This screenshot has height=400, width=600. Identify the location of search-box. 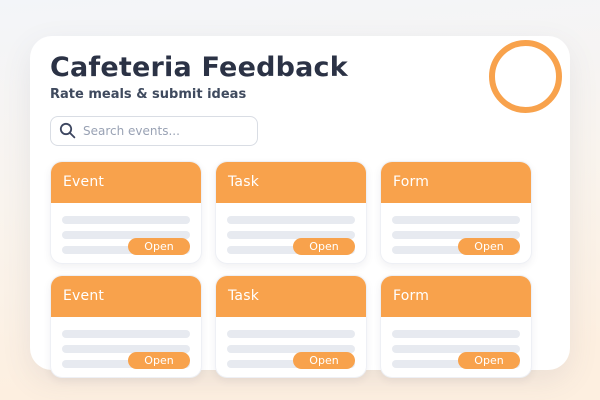
(154, 130).